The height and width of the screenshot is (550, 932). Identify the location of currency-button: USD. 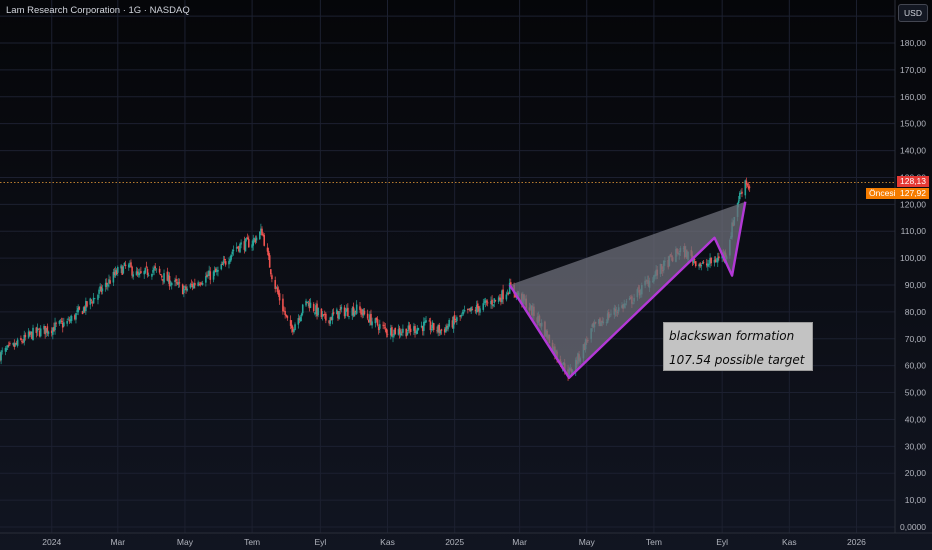
(913, 13).